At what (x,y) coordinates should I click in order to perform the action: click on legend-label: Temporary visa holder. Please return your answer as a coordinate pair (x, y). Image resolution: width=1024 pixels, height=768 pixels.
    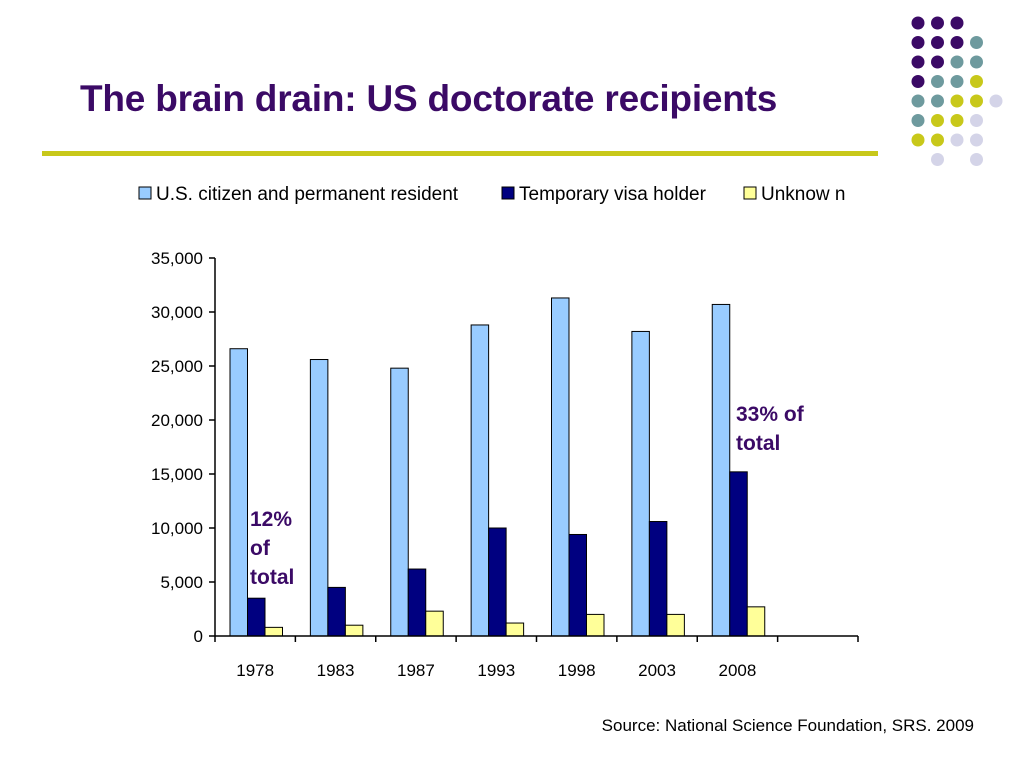
    Looking at the image, I should click on (613, 194).